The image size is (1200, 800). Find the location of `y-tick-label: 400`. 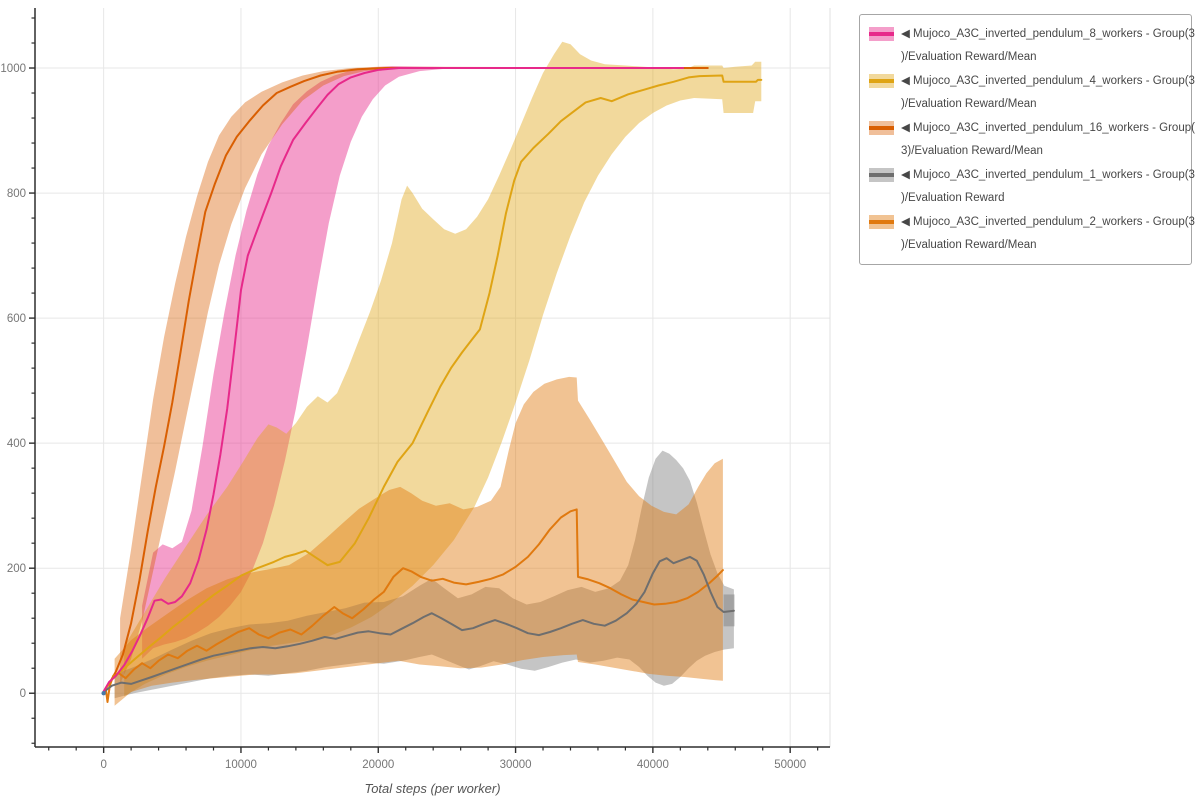

y-tick-label: 400 is located at coordinates (16, 444).